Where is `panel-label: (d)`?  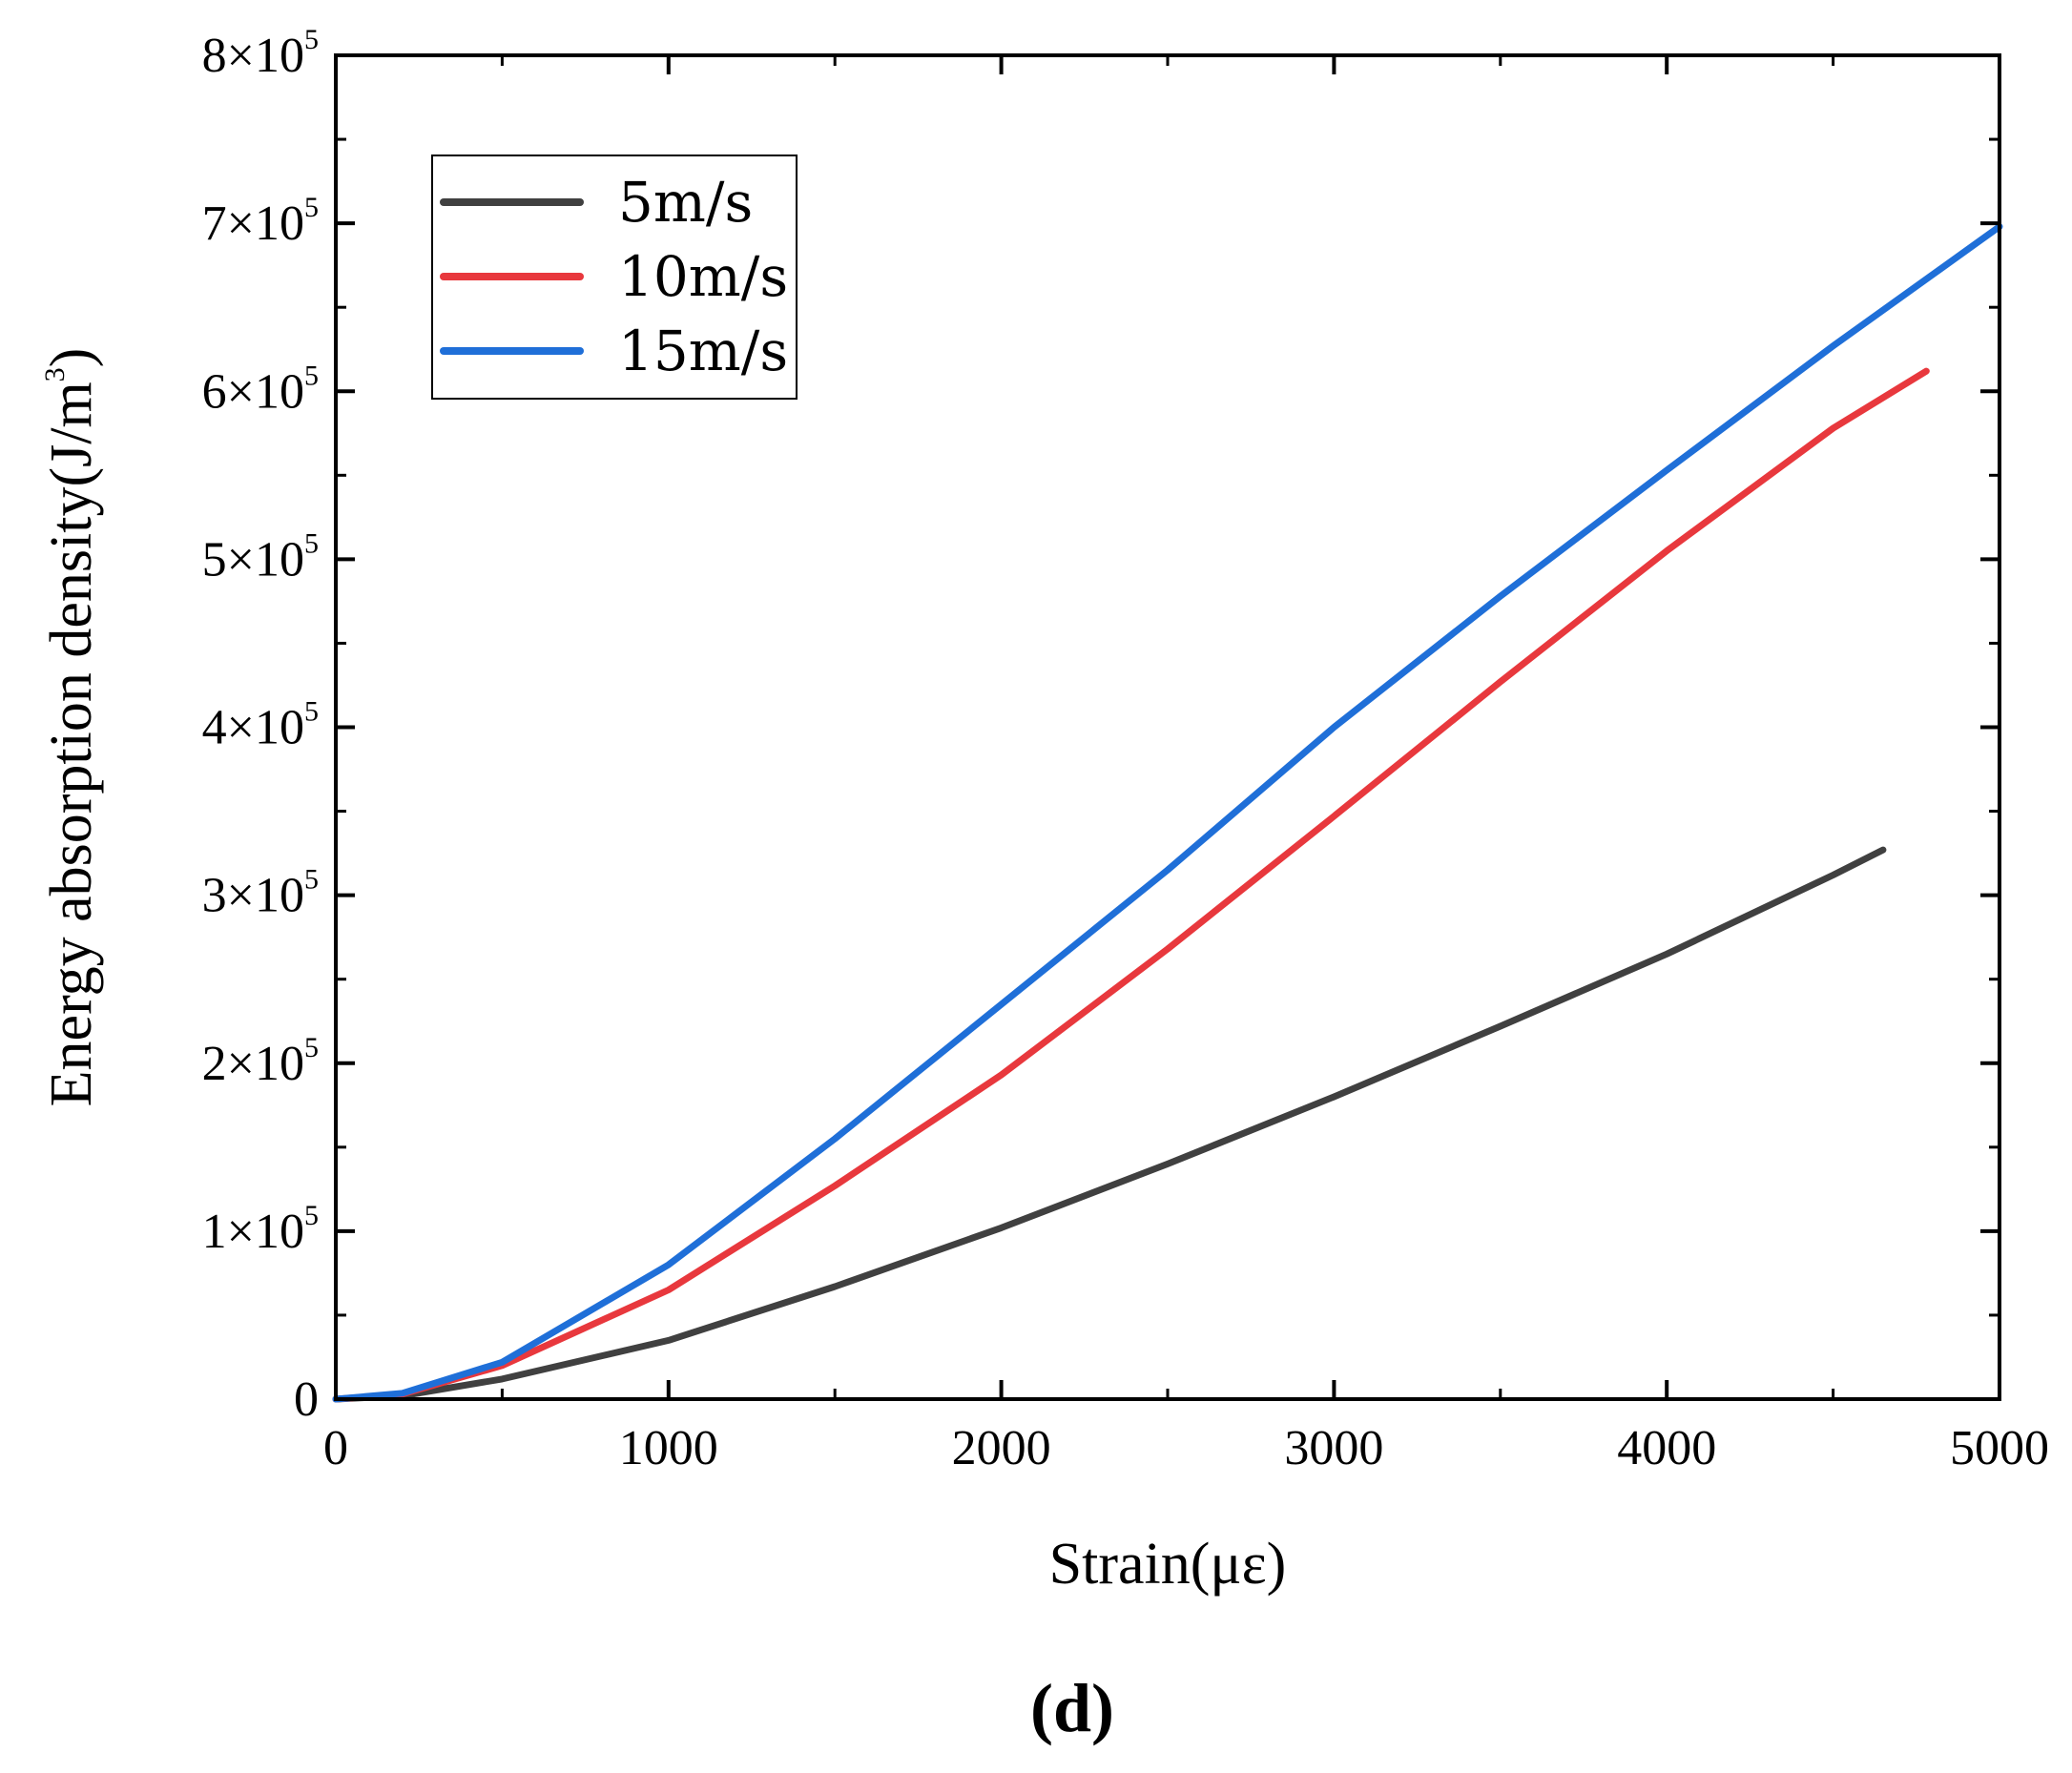 panel-label: (d) is located at coordinates (1072, 1708).